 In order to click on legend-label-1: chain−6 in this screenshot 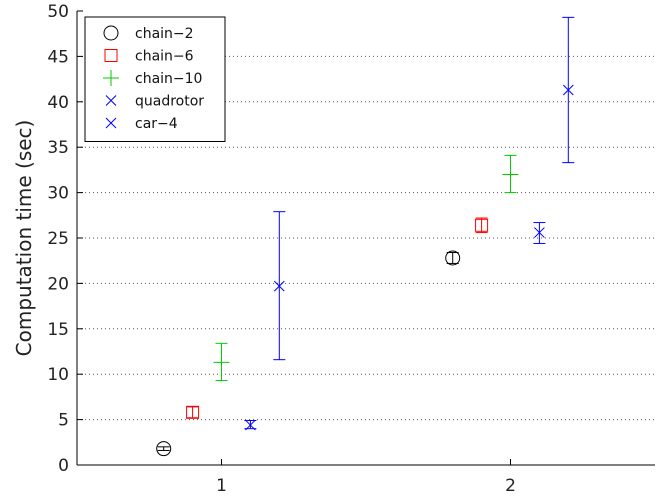, I will do `click(164, 57)`.